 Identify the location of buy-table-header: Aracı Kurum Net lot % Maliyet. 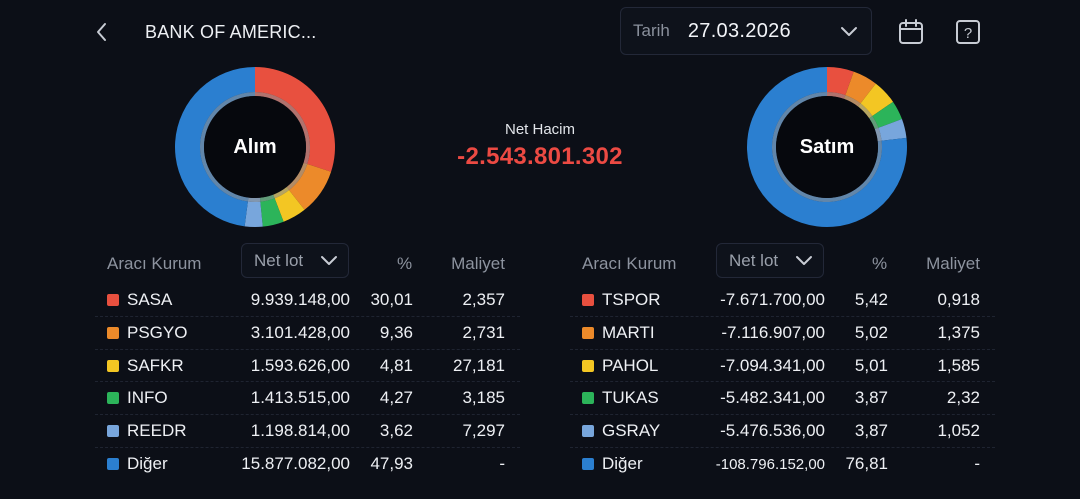
(307, 262).